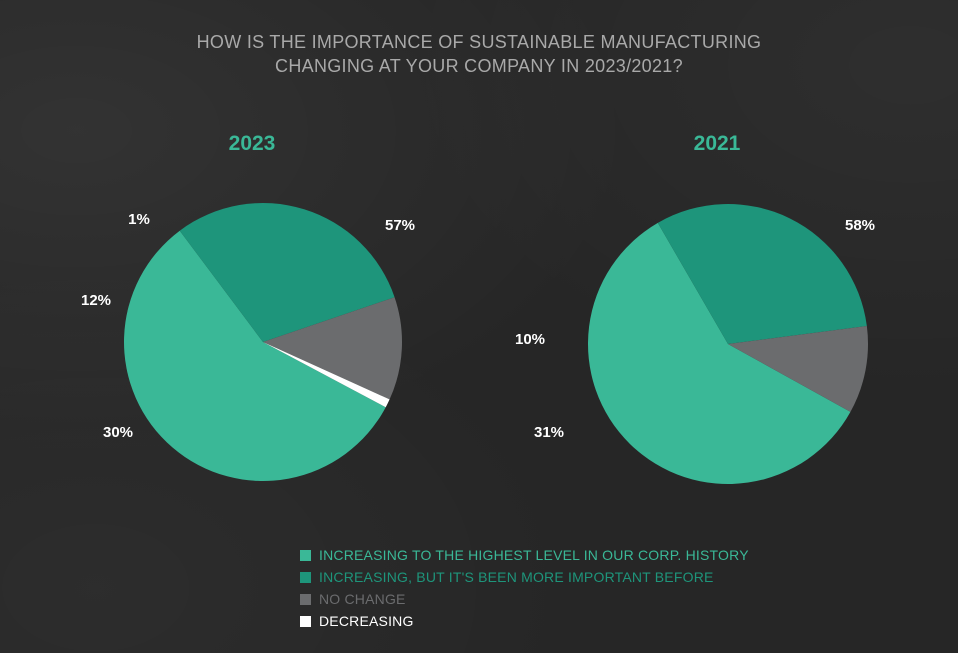 Image resolution: width=958 pixels, height=653 pixels. I want to click on data-label-2021-3: 10%, so click(530, 339).